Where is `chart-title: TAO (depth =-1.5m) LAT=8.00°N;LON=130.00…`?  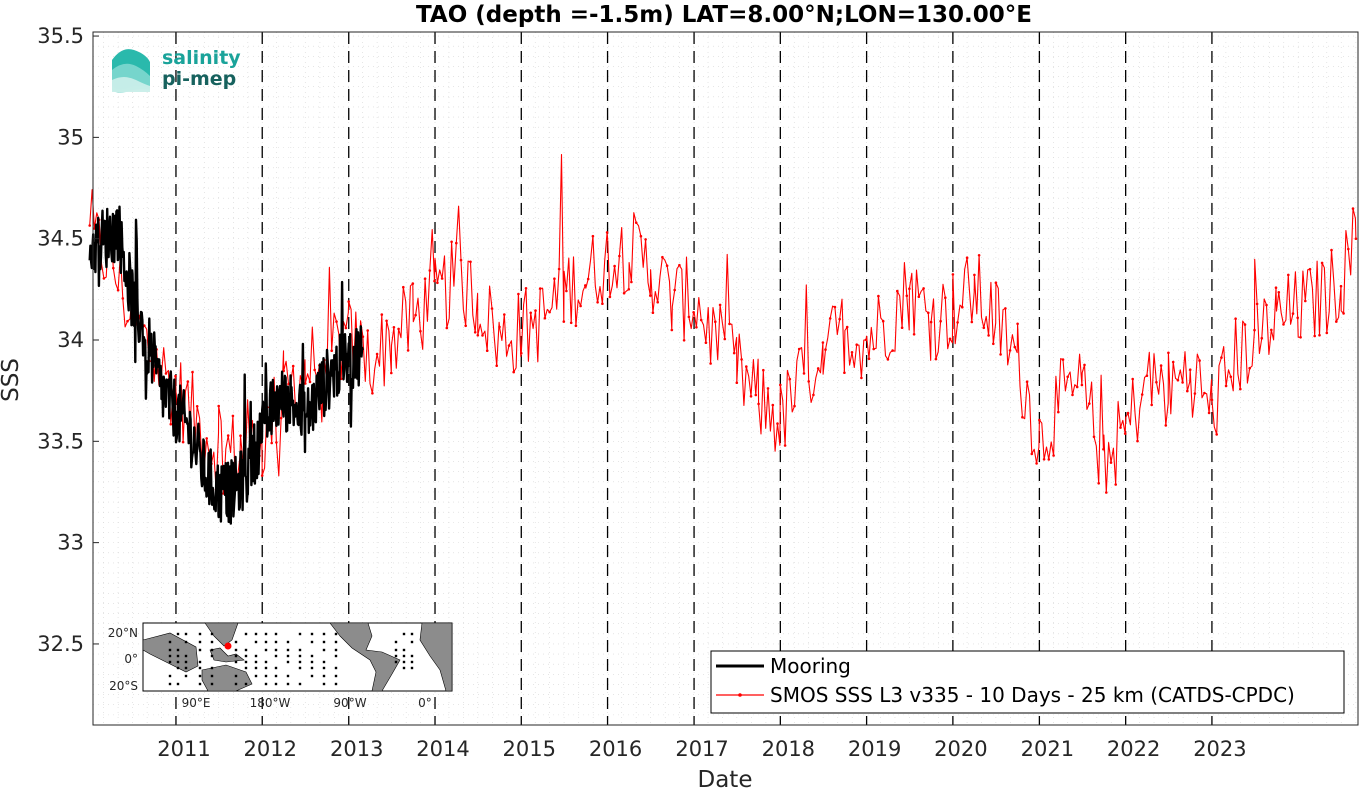
chart-title: TAO (depth =-1.5m) LAT=8.00°N;LON=130.00… is located at coordinates (724, 15).